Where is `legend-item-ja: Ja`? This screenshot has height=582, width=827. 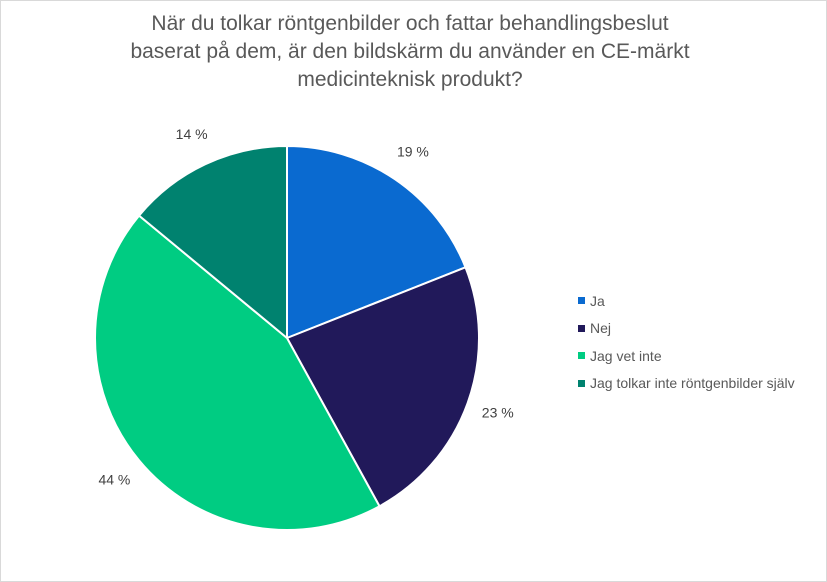 legend-item-ja: Ja is located at coordinates (686, 301).